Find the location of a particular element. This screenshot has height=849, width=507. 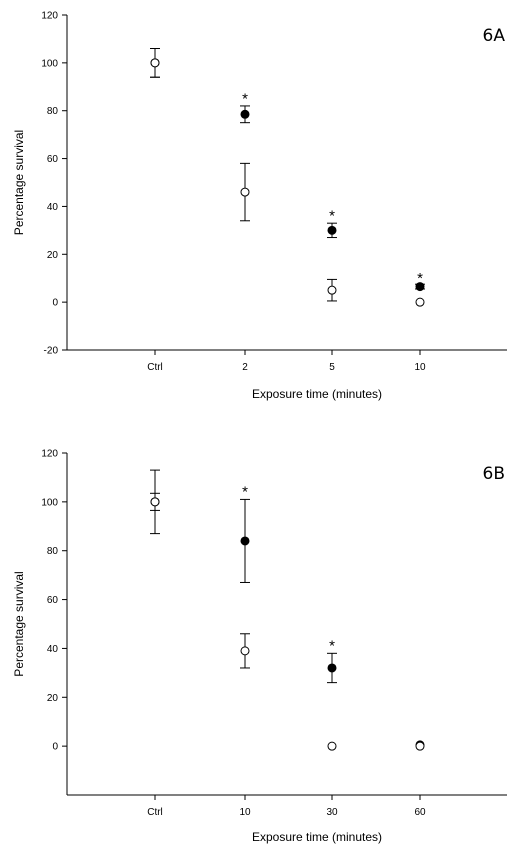

x-tick-label: 60 is located at coordinates (420, 812).